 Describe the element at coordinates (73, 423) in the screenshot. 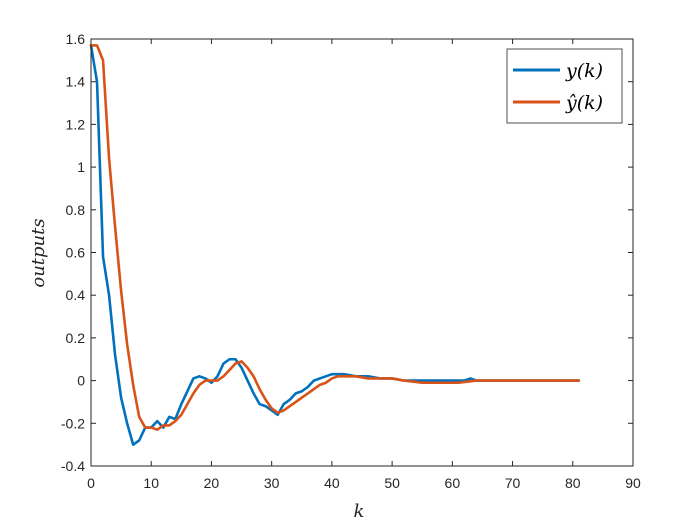

I see `y-tick-label: -0.2` at that location.